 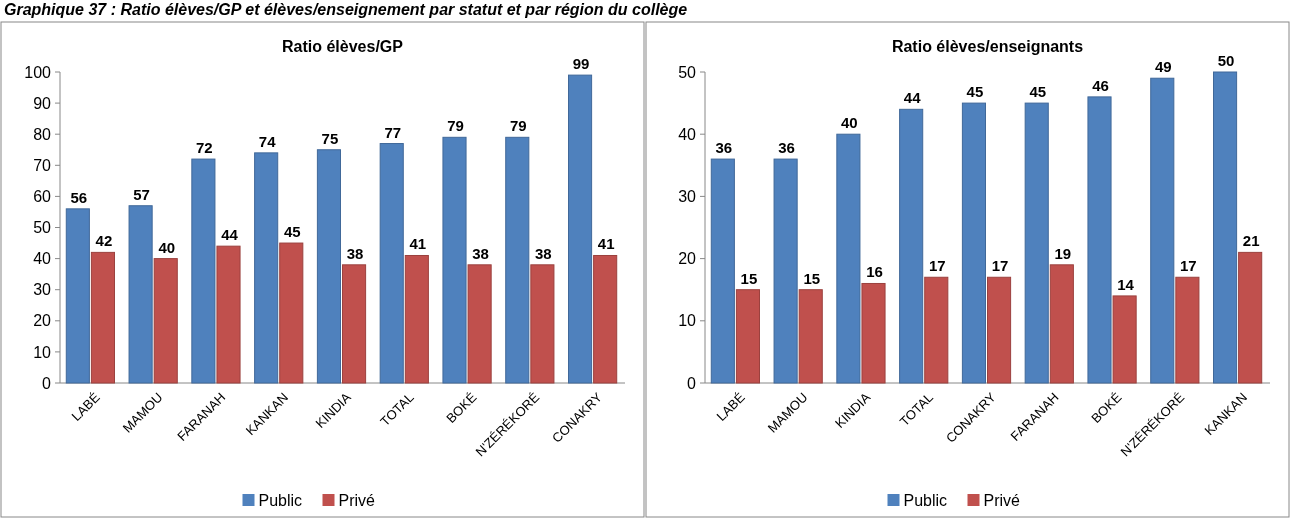 I want to click on text: Graphique 37 : Ratio élèves/GP et élèves/enseignement par statut et par région du collège, so click(x=346, y=9).